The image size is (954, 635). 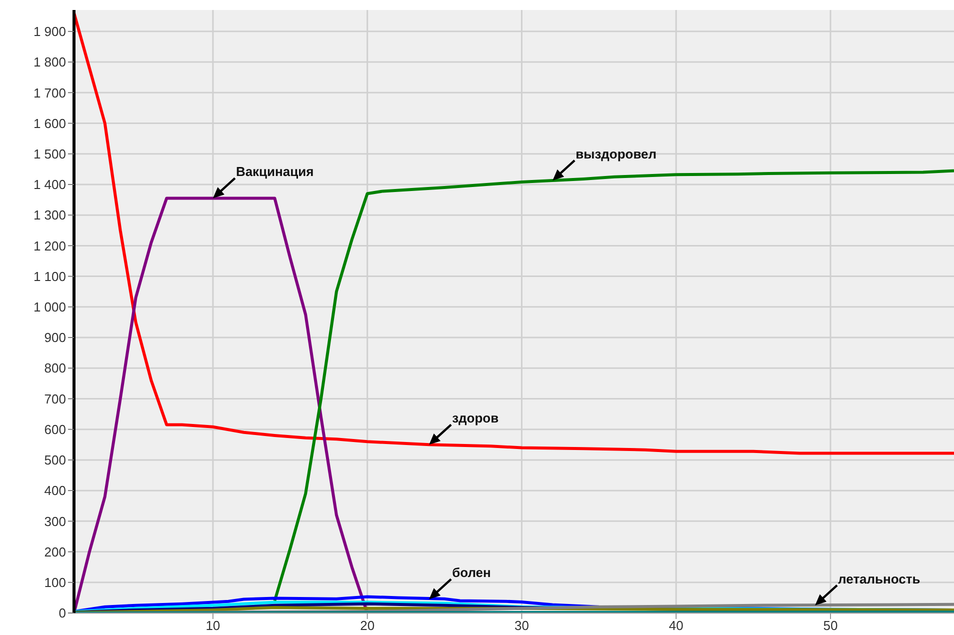 What do you see at coordinates (676, 626) in the screenshot?
I see `x-tick-label: 40` at bounding box center [676, 626].